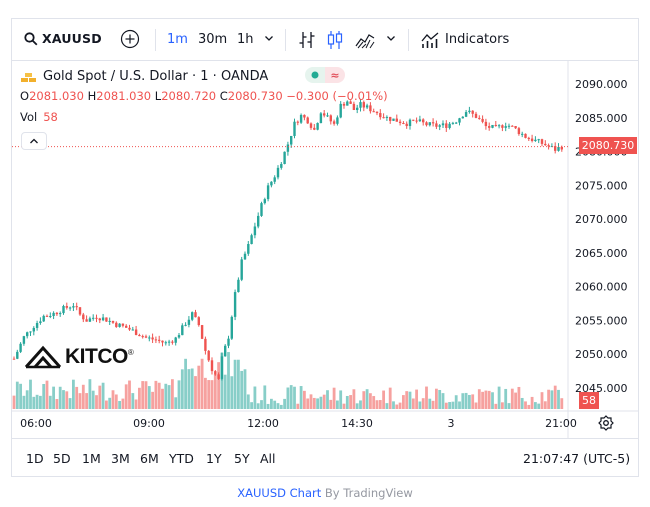 The height and width of the screenshot is (507, 650). I want to click on range-5d: 5D, so click(62, 458).